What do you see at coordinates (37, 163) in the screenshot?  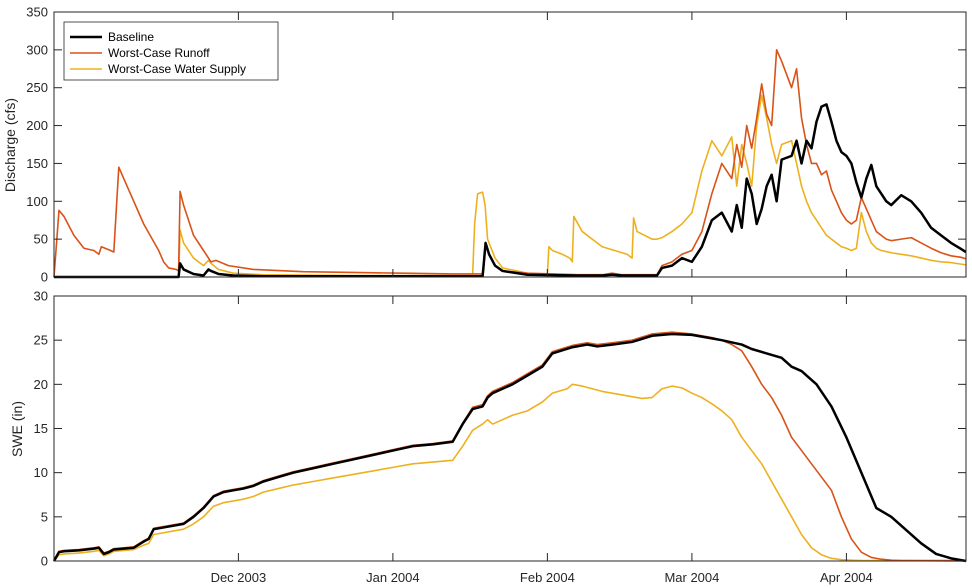 I see `discharge-y-tick-label: 150` at bounding box center [37, 163].